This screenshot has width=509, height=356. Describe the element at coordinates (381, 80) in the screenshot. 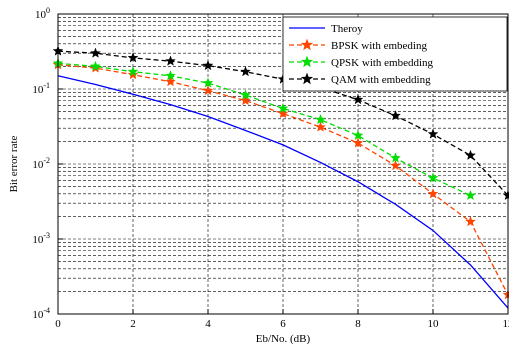

I see `legend-label: QAM with embedding` at that location.